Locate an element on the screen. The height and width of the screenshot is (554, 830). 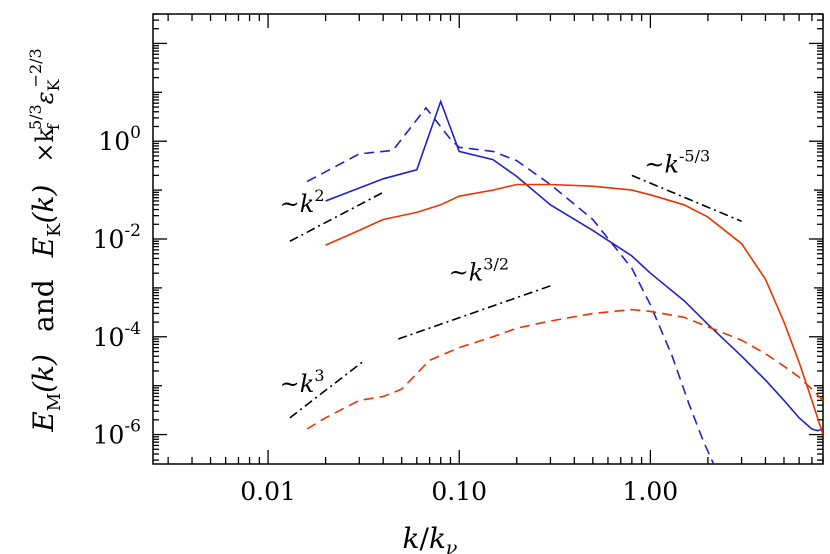
x-tick-label: 0.10 is located at coordinates (459, 491).